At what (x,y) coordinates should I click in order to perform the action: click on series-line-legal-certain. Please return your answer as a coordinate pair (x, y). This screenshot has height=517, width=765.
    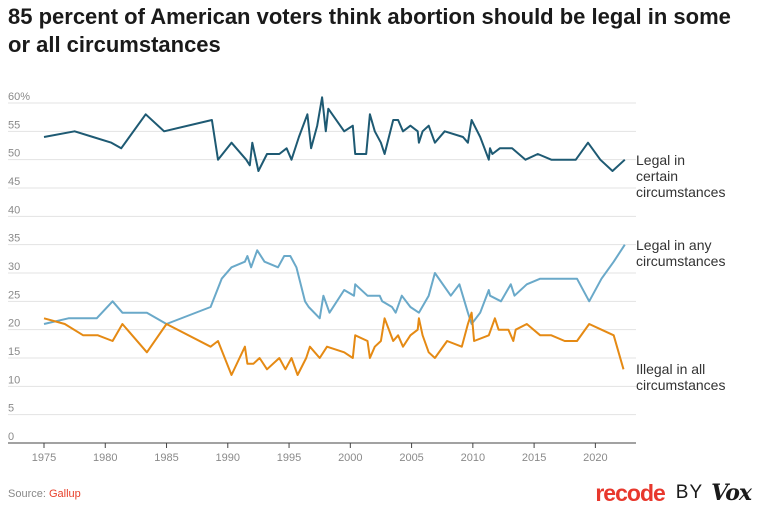
    Looking at the image, I should click on (334, 134).